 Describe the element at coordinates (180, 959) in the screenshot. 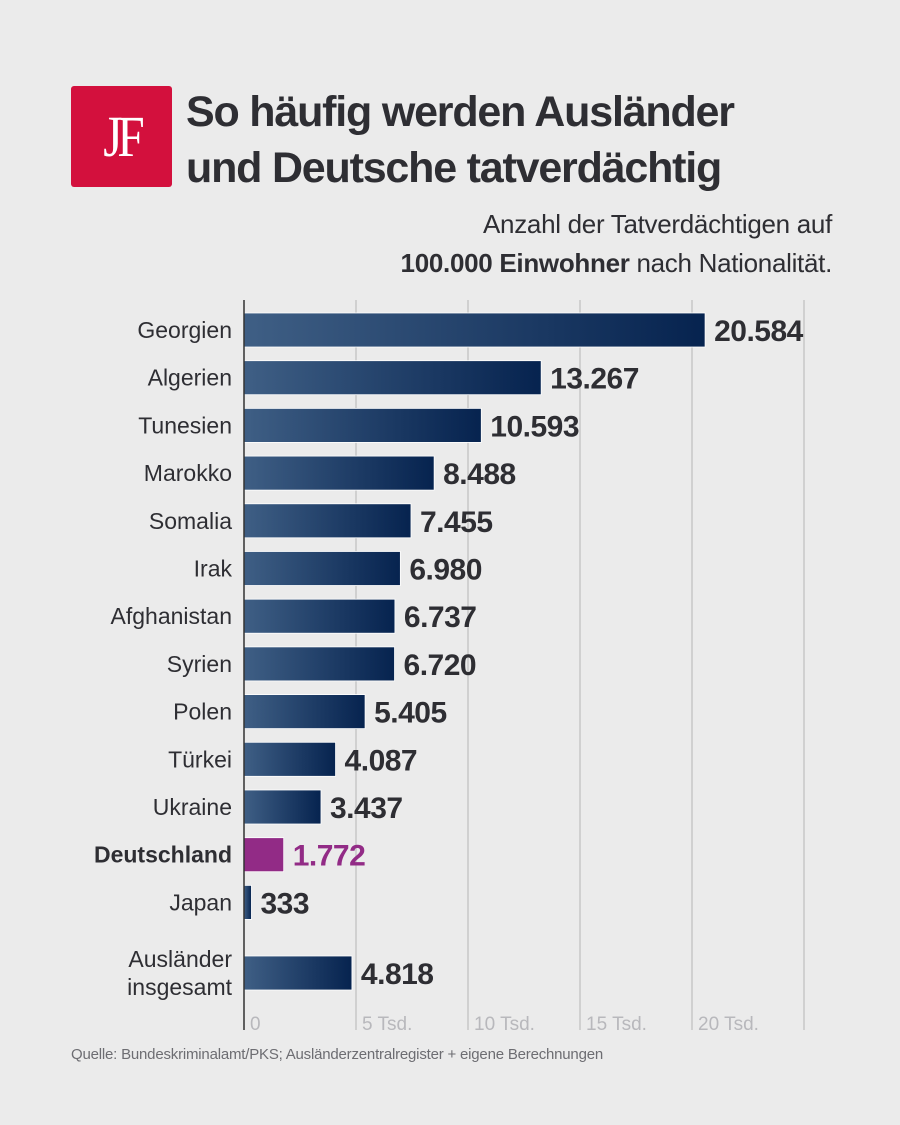

I see `category-label: Ausländer` at that location.